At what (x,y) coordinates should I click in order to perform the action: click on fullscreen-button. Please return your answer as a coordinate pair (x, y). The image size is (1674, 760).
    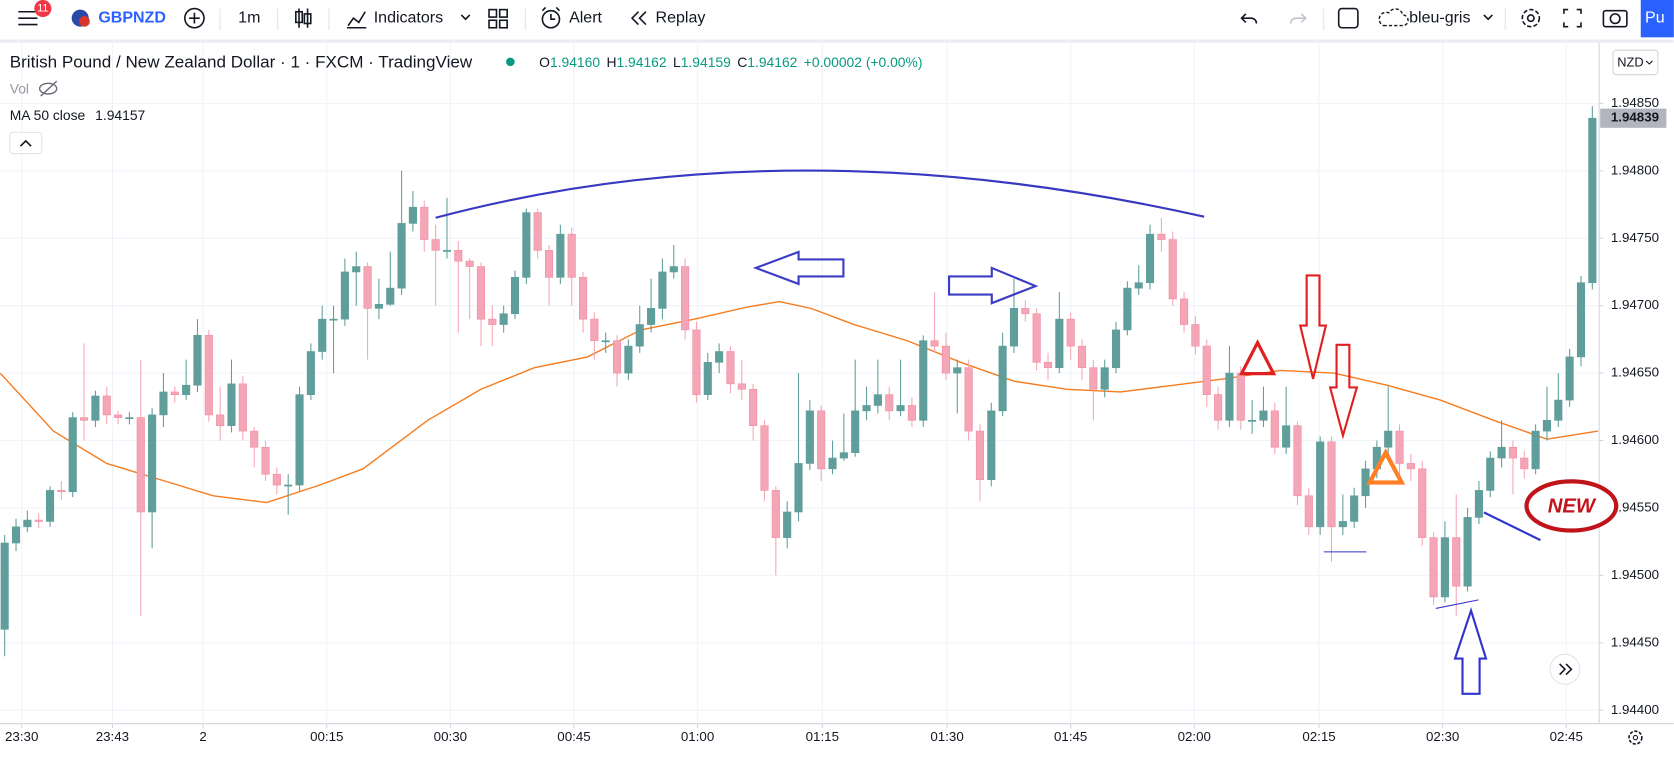
    Looking at the image, I should click on (1572, 18).